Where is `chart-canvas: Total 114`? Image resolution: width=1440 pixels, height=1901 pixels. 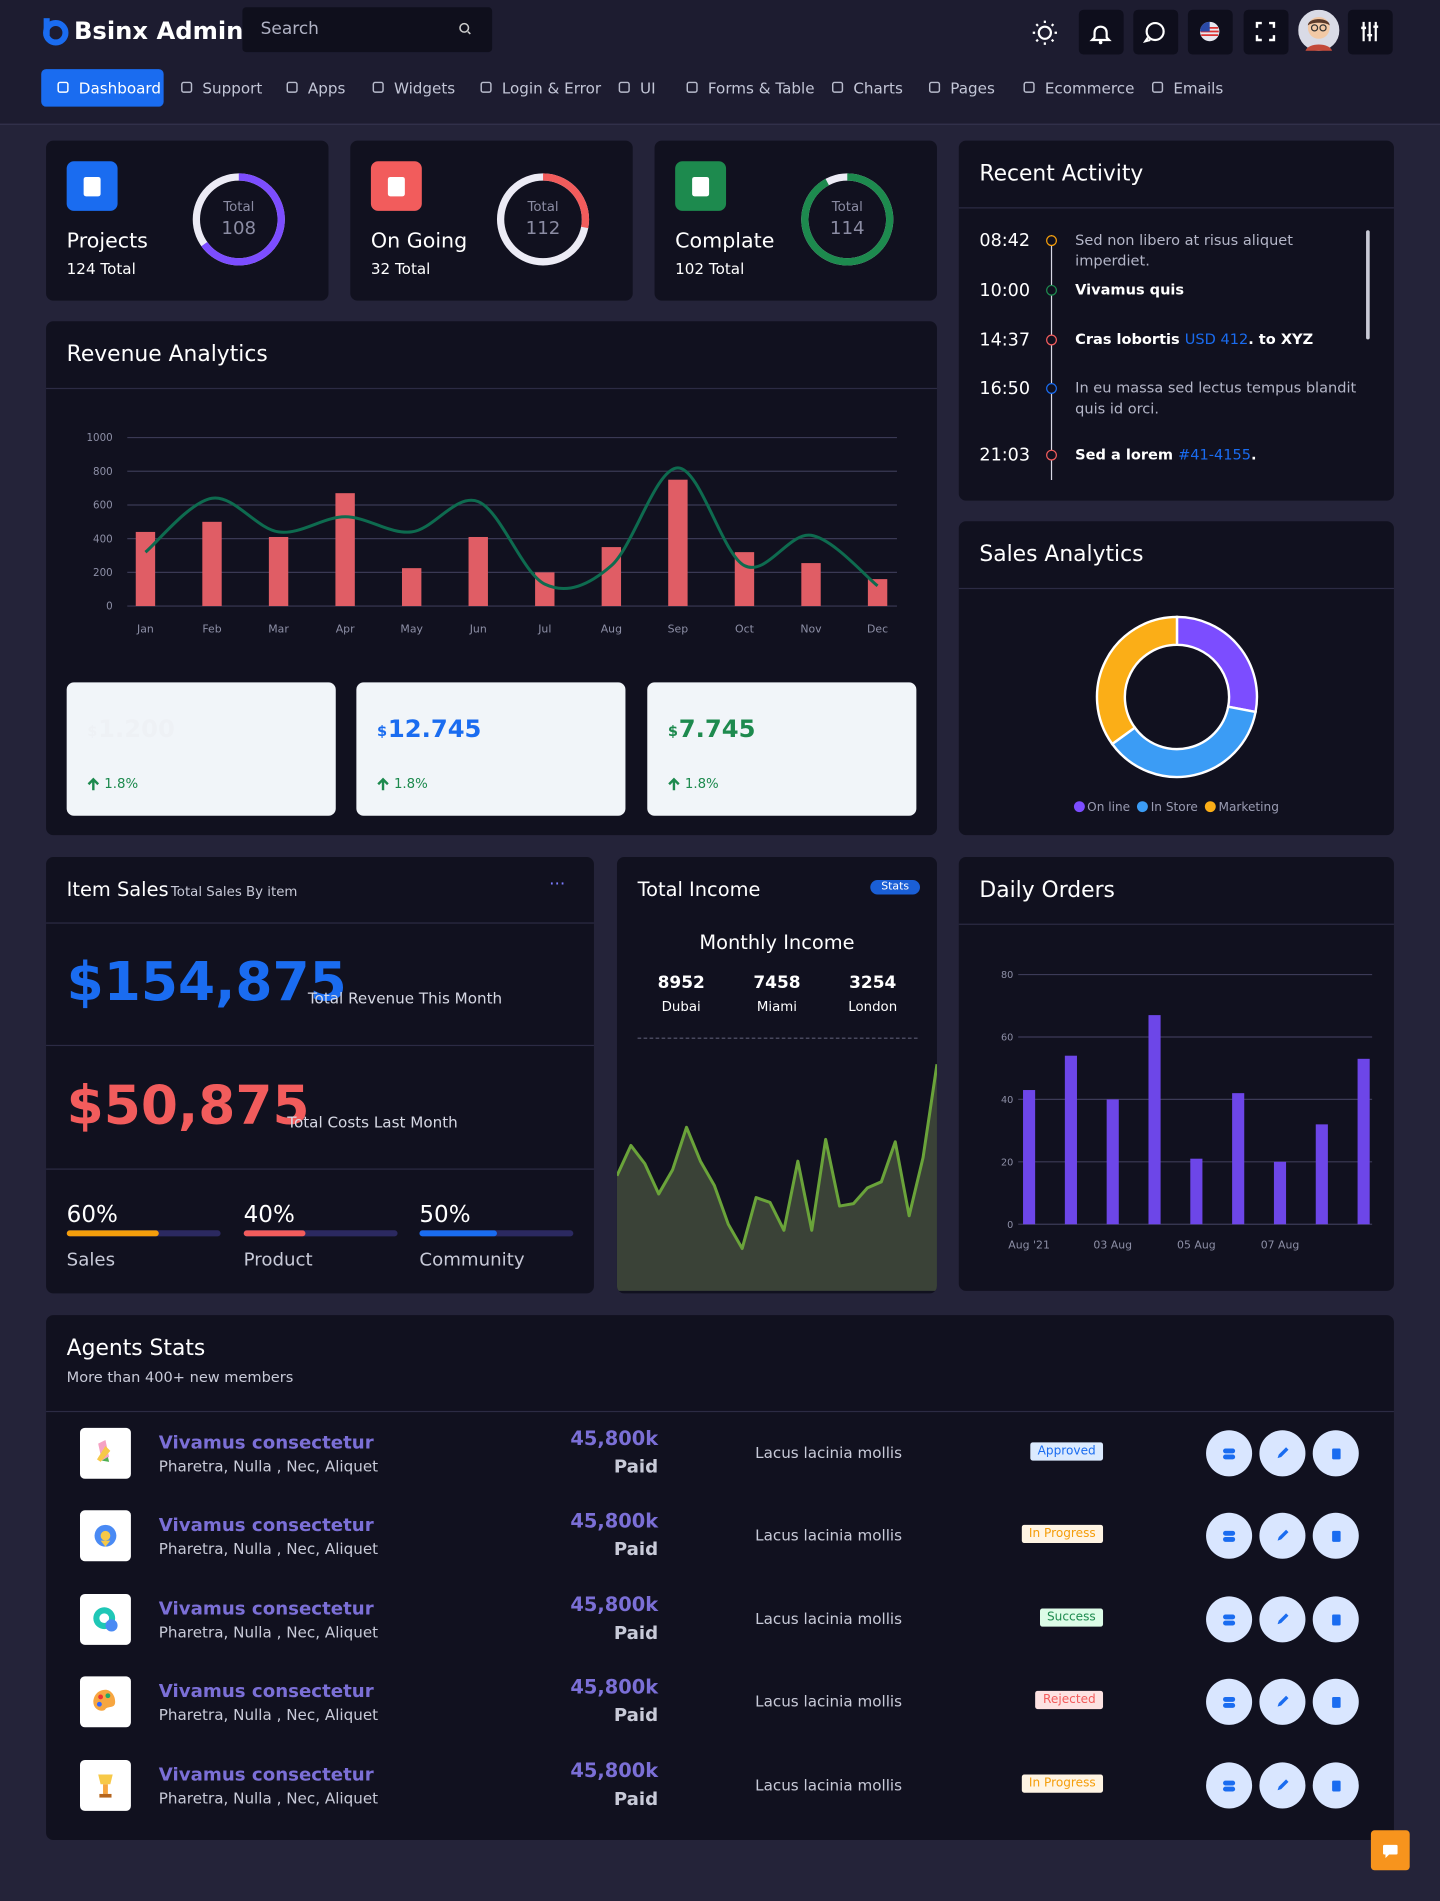
chart-canvas: Total 114 is located at coordinates (847, 219).